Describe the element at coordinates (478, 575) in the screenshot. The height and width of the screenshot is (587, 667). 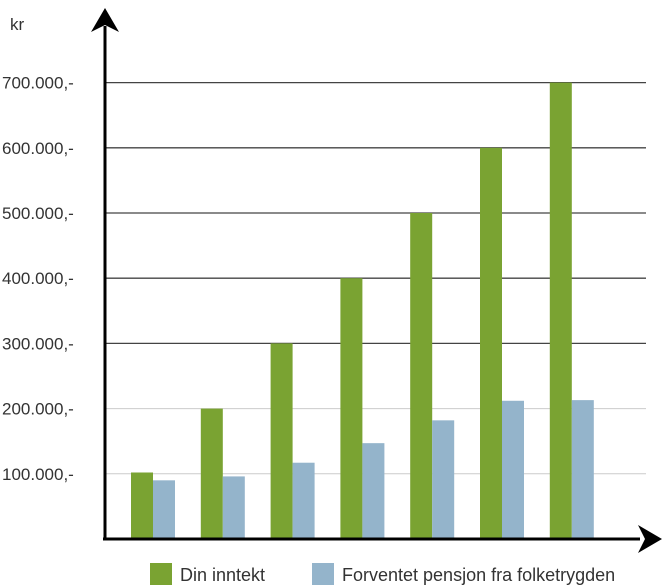
I see `legend-label: Forventet pensjon fra folketrygden` at that location.